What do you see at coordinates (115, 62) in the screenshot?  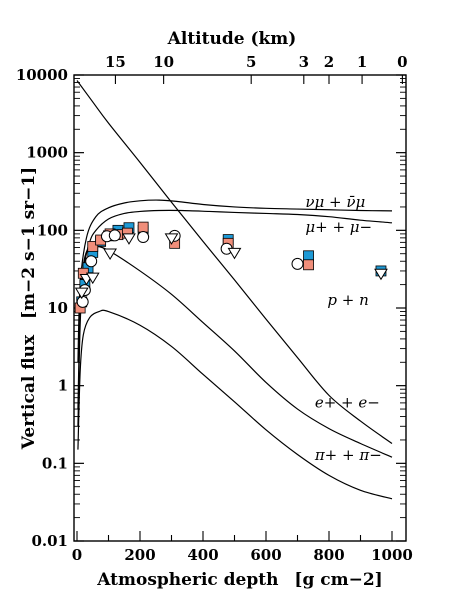 I see `top-tick-label: 15` at bounding box center [115, 62].